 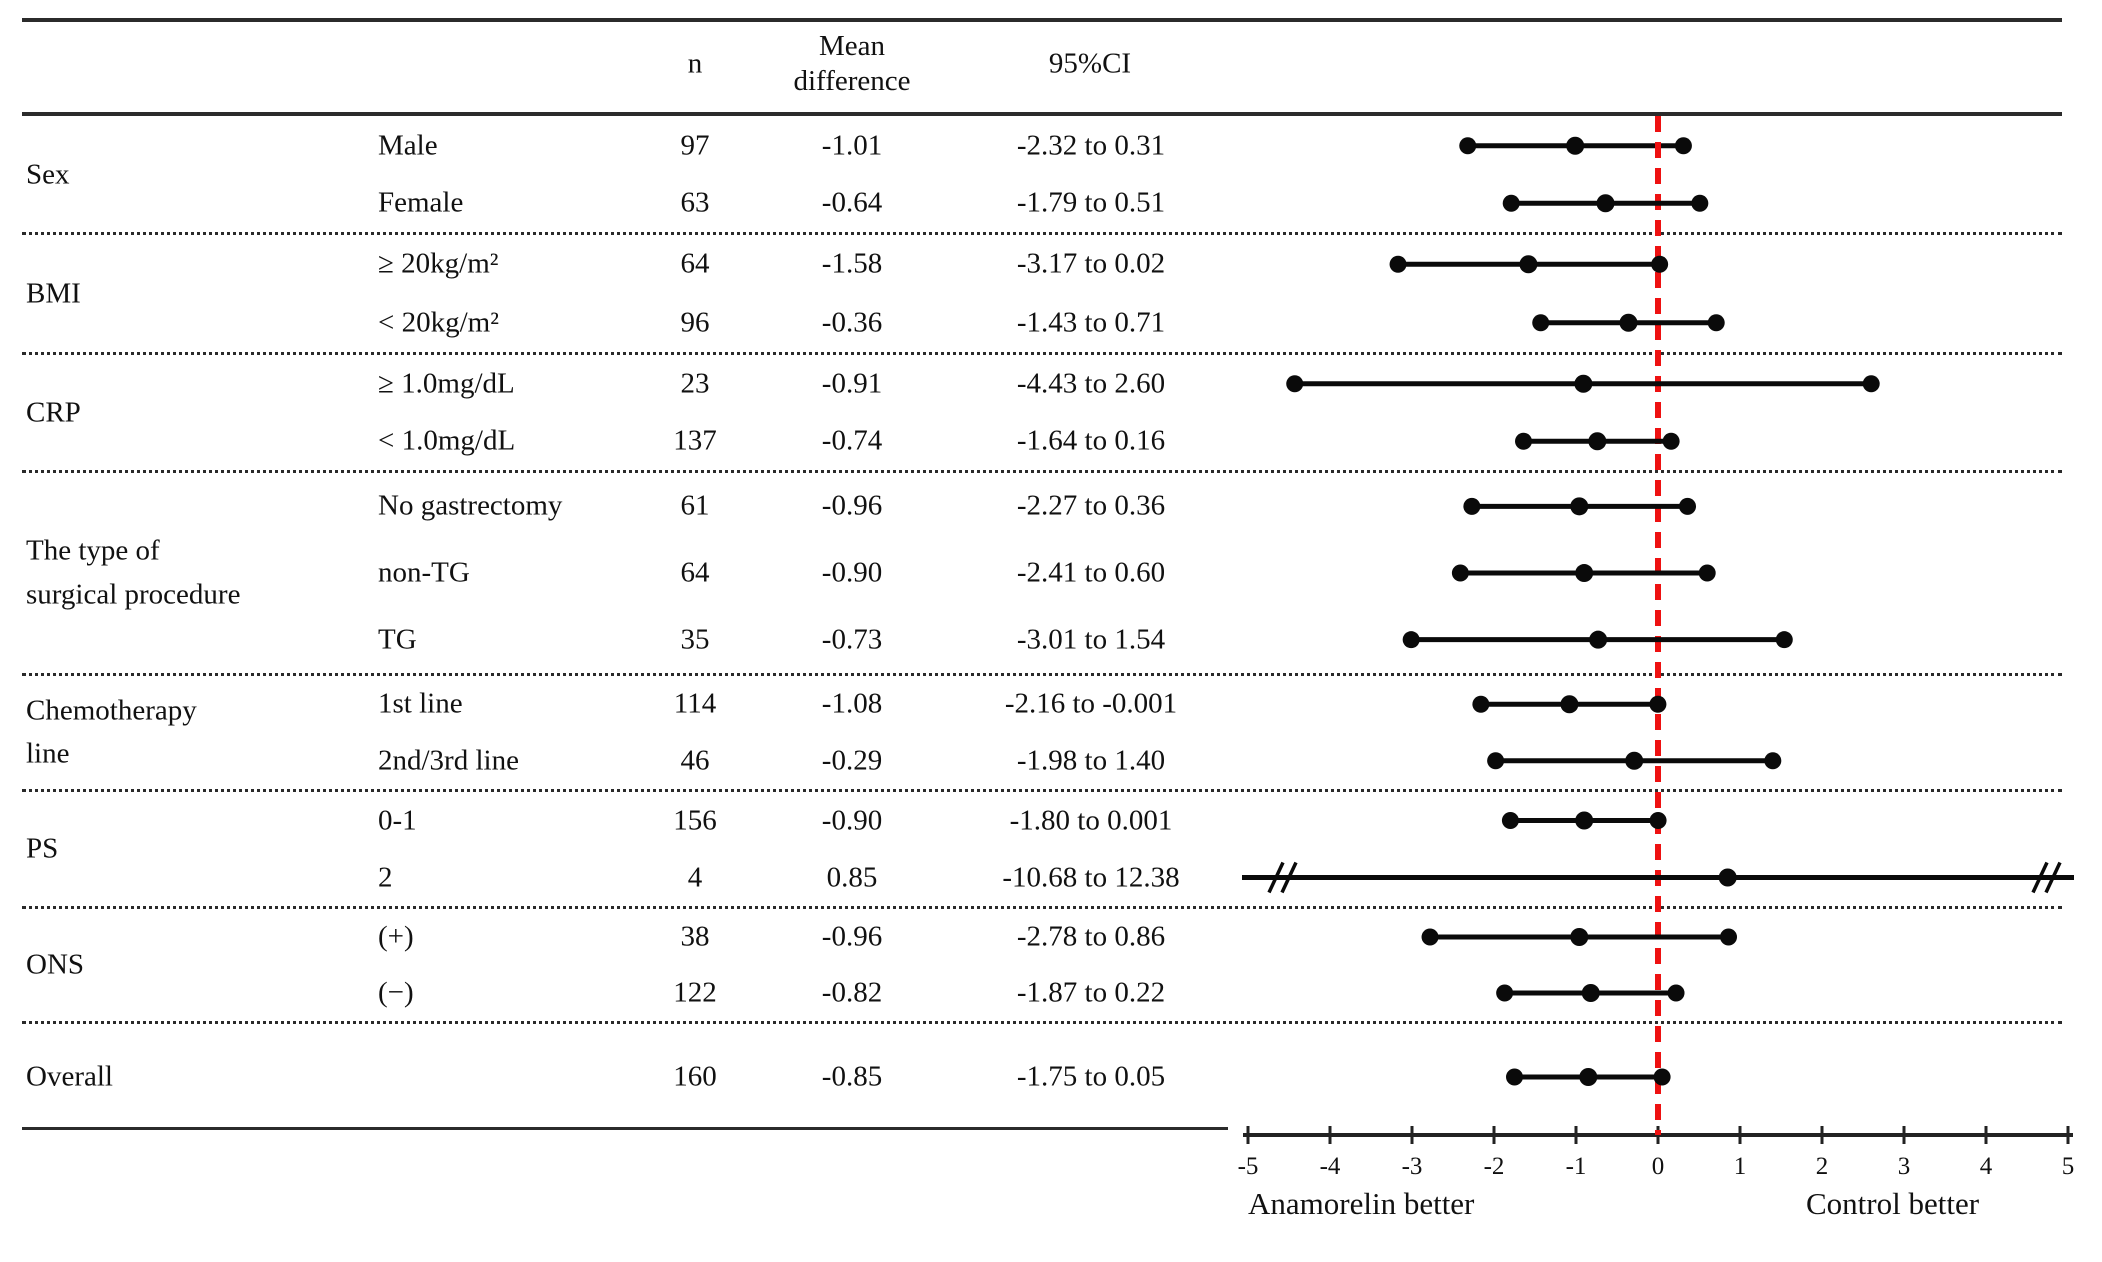 I want to click on subgroup-label: ≥ 1.0mg/dL, so click(x=446, y=383).